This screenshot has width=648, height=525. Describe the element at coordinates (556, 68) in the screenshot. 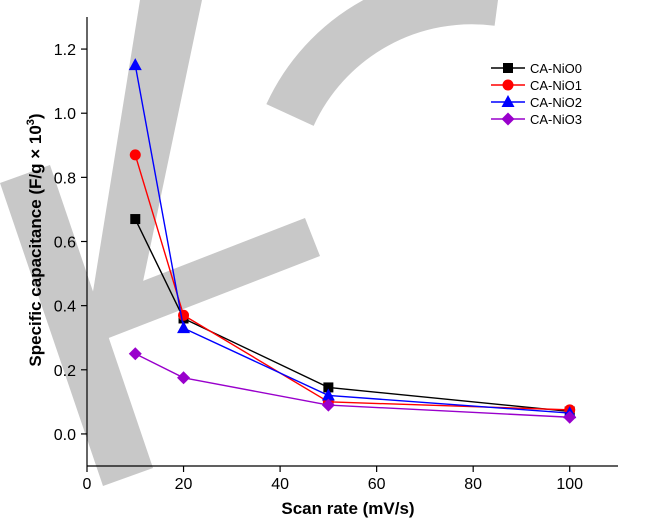

I see `legend-label: CA-NiO0` at that location.